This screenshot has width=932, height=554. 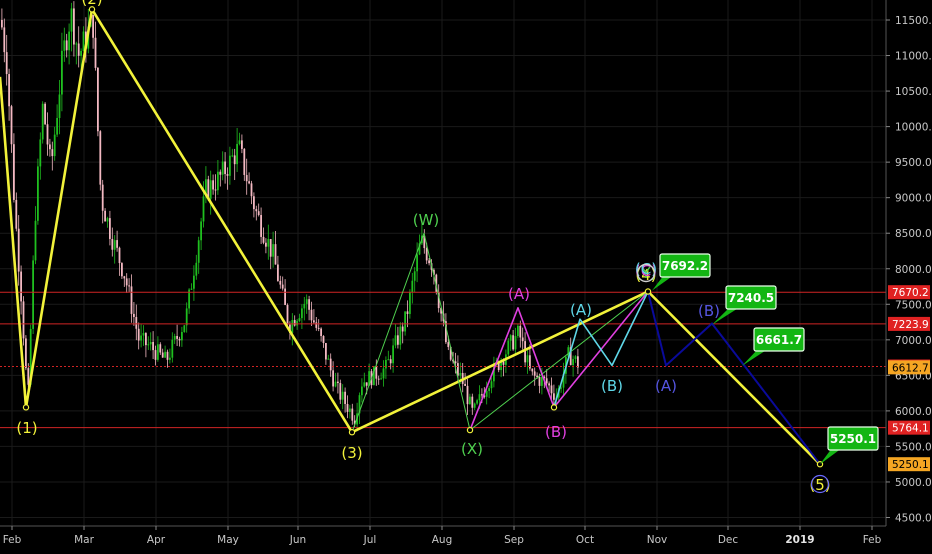 What do you see at coordinates (352, 432) in the screenshot?
I see `pivot-dot` at bounding box center [352, 432].